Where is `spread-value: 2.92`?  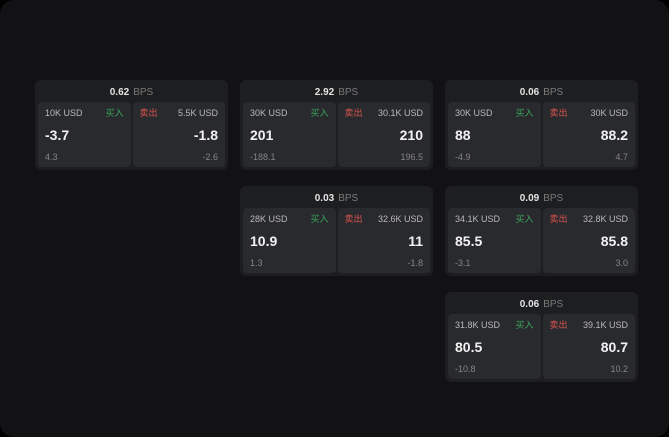 spread-value: 2.92 is located at coordinates (324, 92).